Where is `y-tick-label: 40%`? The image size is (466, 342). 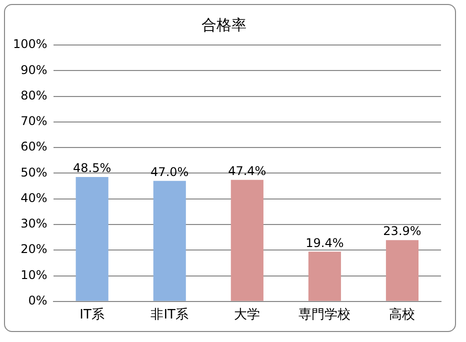 y-tick-label: 40% is located at coordinates (34, 197).